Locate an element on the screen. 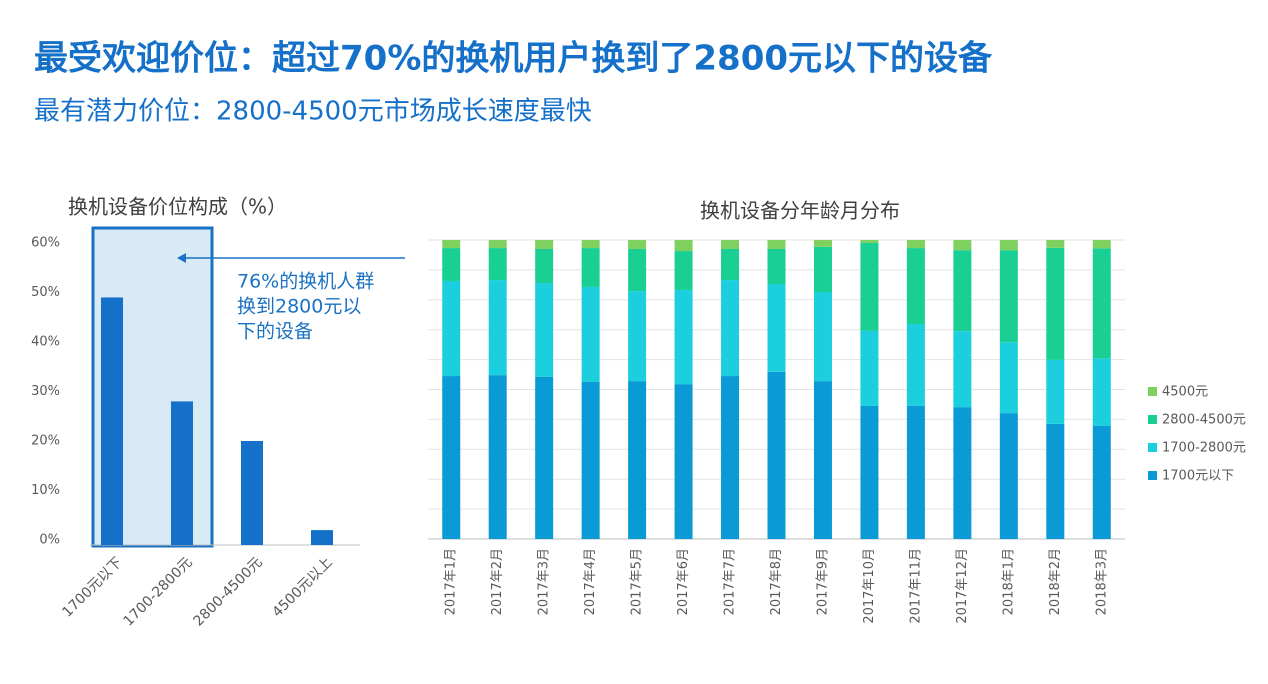  x-tick-label: 2017年10月 is located at coordinates (869, 586).